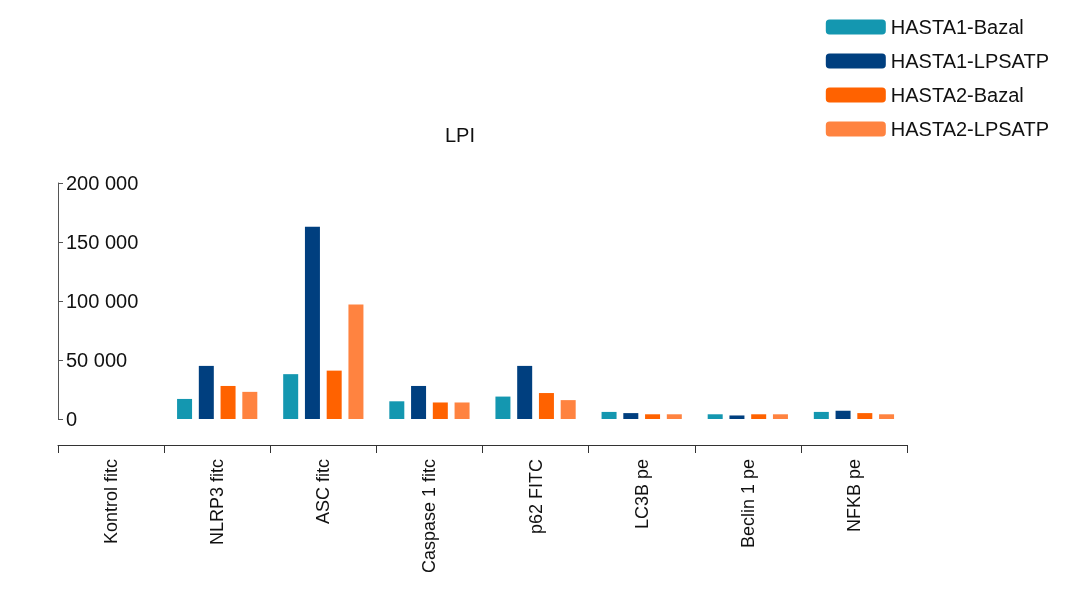 This screenshot has width=1072, height=606. What do you see at coordinates (535, 497) in the screenshot?
I see `x-tick-label: p62 FITC` at bounding box center [535, 497].